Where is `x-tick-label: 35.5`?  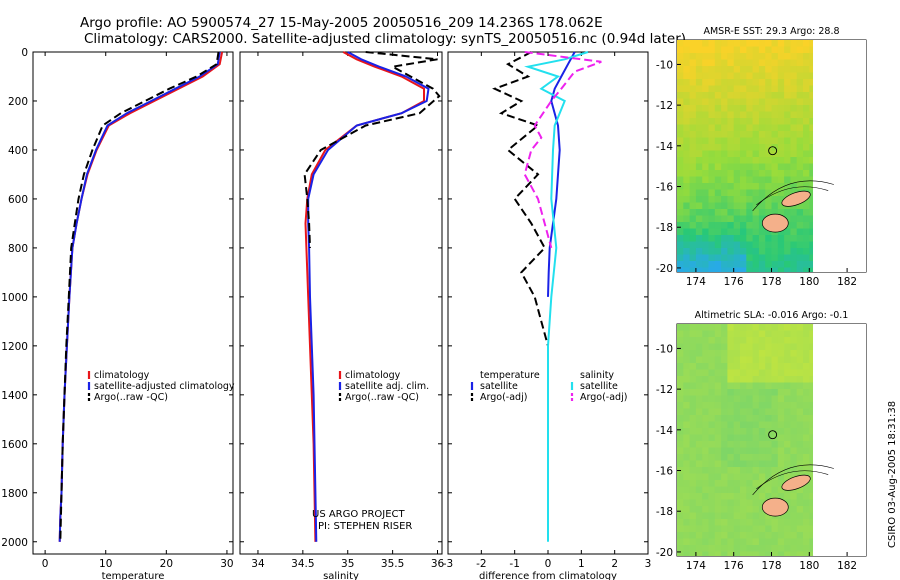 x-tick-label: 35.5 is located at coordinates (392, 564).